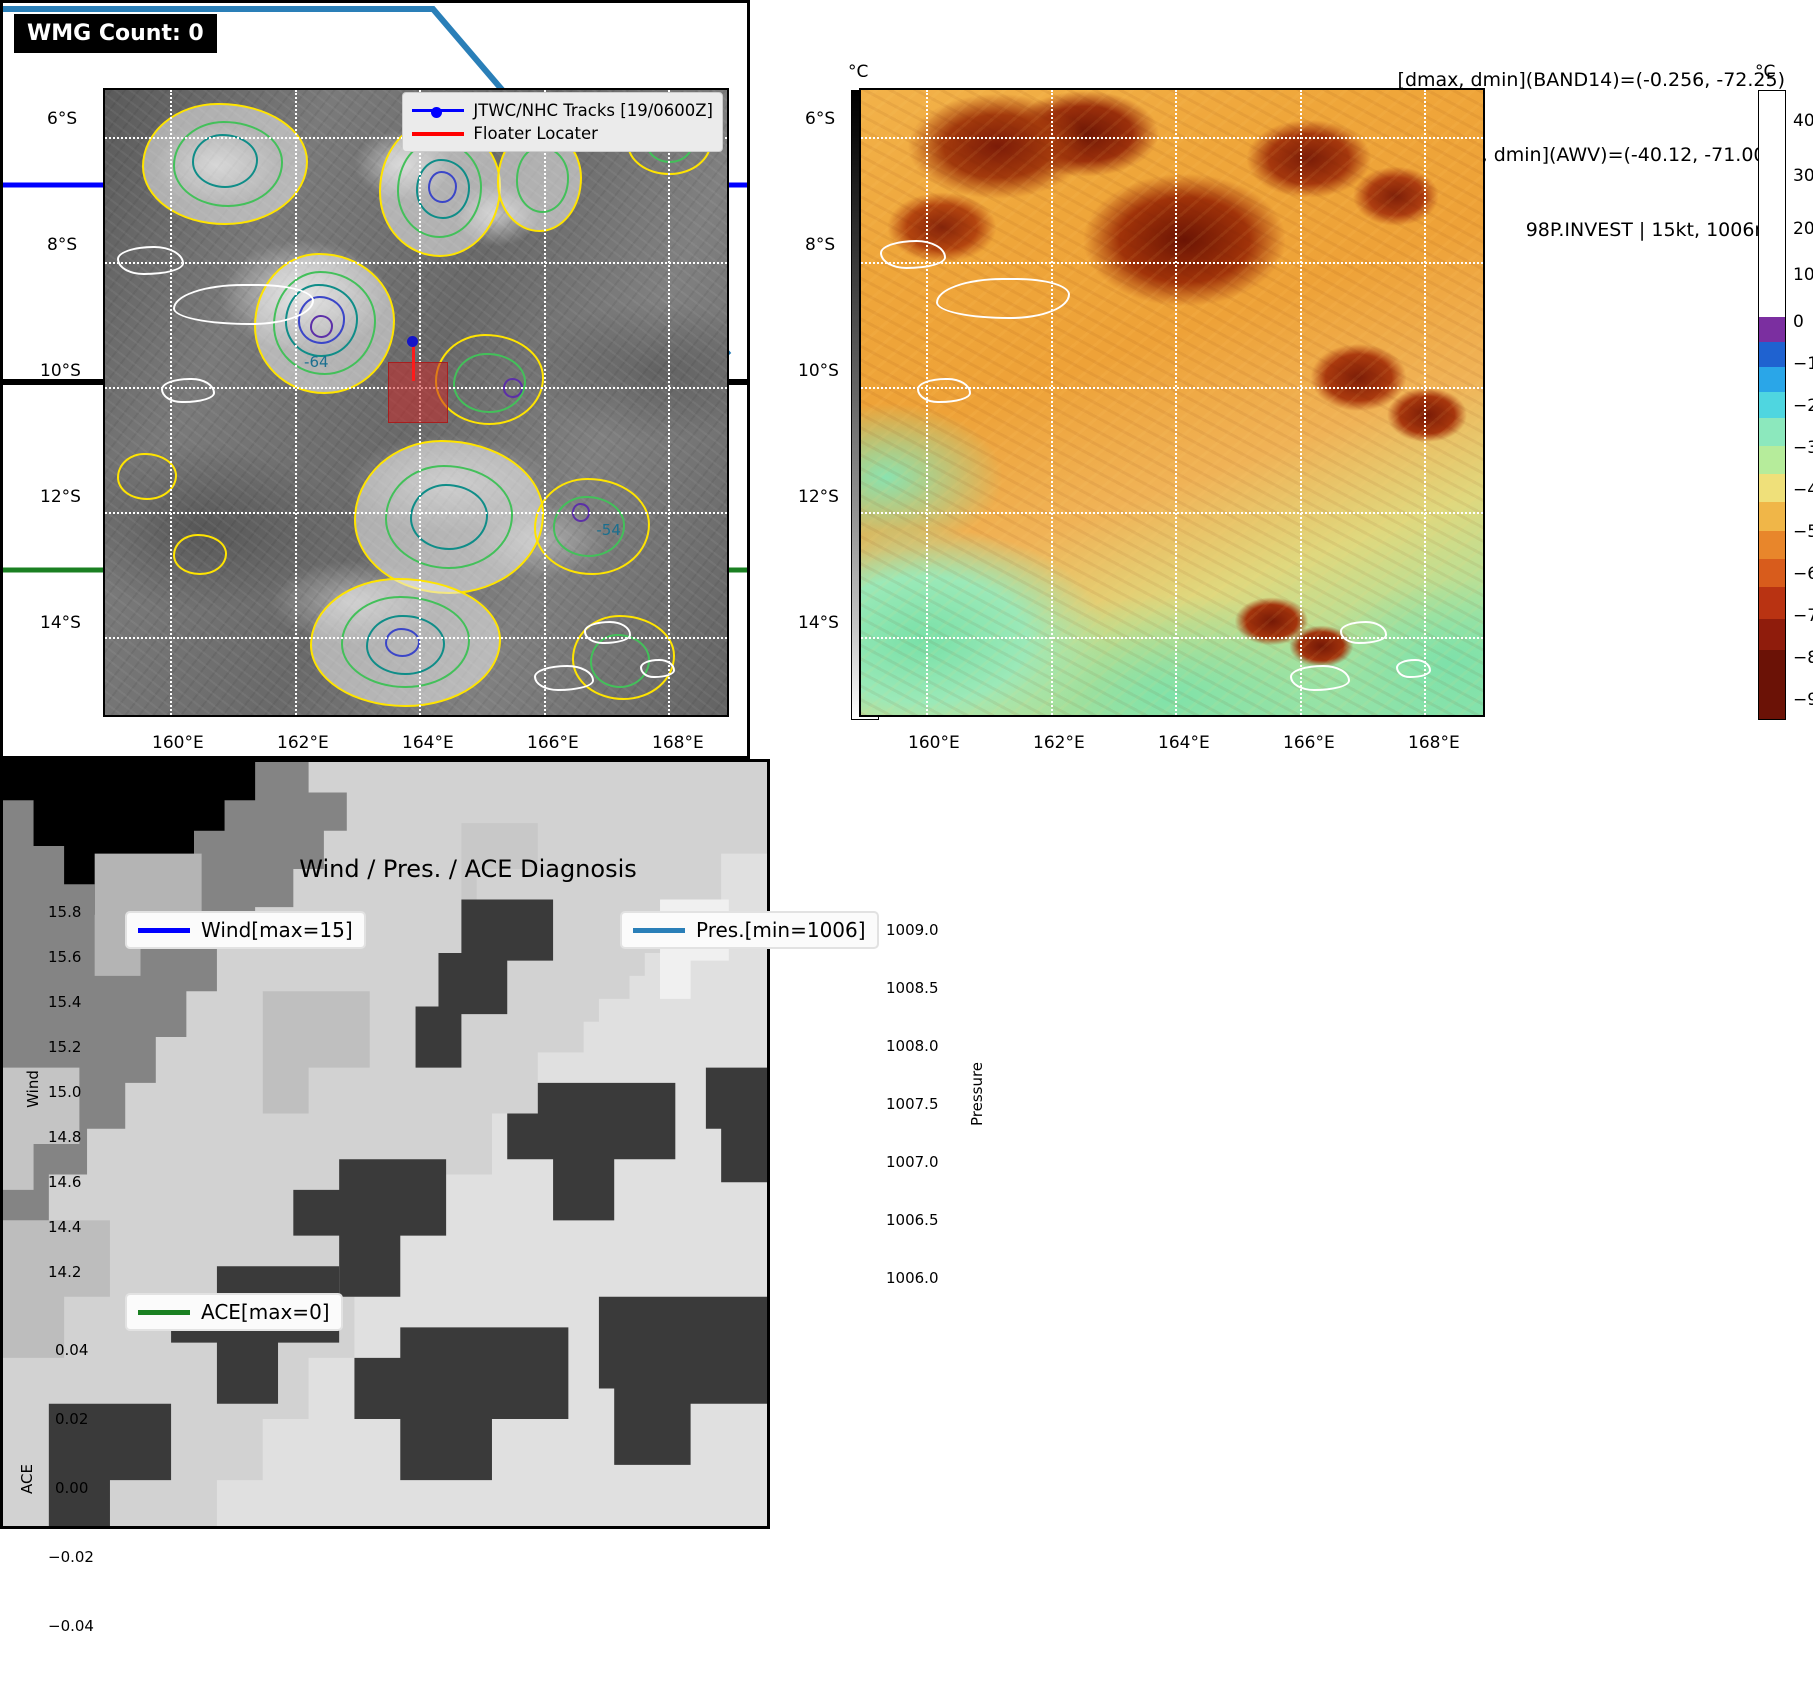 This screenshot has width=1813, height=1690. What do you see at coordinates (65, 1047) in the screenshot?
I see `wind-tick-3: 15.2` at bounding box center [65, 1047].